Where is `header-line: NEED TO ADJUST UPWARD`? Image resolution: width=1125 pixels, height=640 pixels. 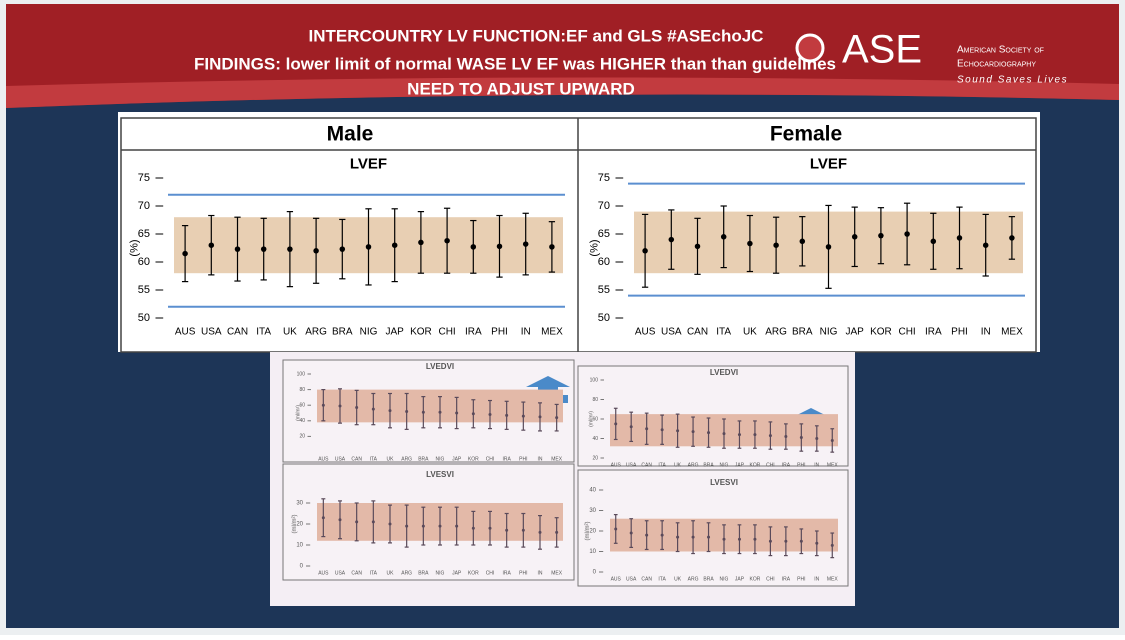
header-line: NEED TO ADJUST UPWARD is located at coordinates (521, 88).